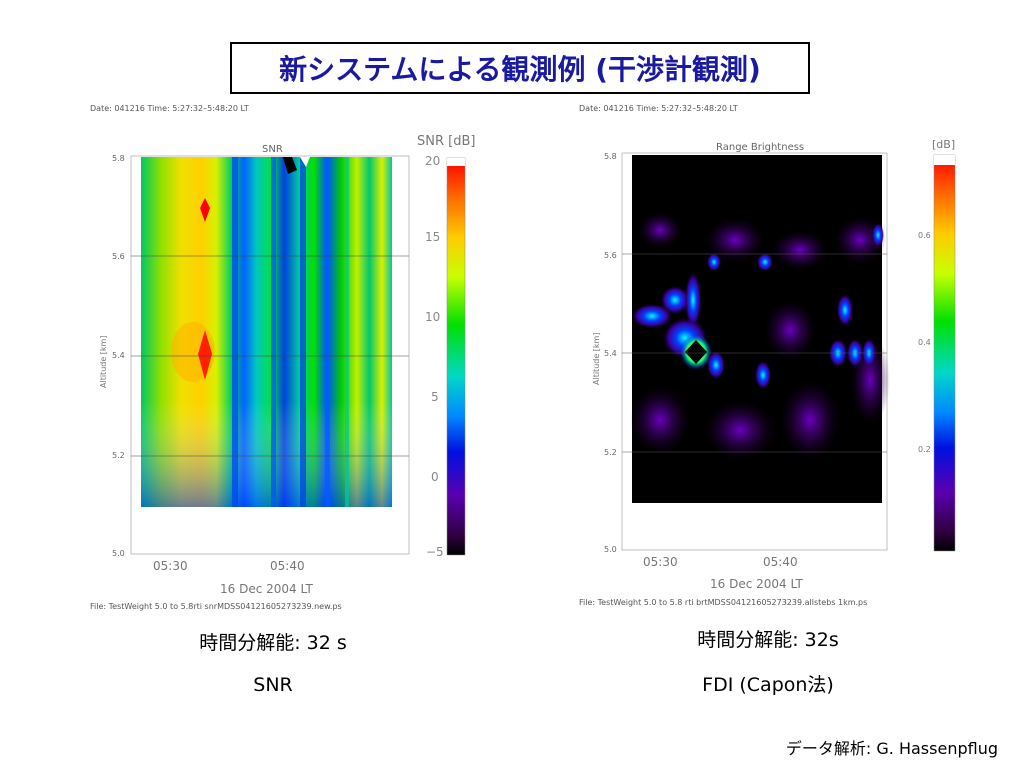 The width and height of the screenshot is (1024, 768). Describe the element at coordinates (756, 584) in the screenshot. I see `right-xlabel: 16 Dec 2004 LT` at that location.